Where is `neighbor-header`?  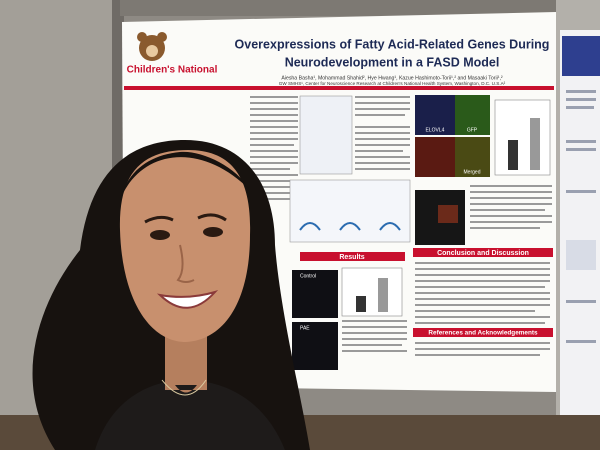
neighbor-header is located at coordinates (581, 56).